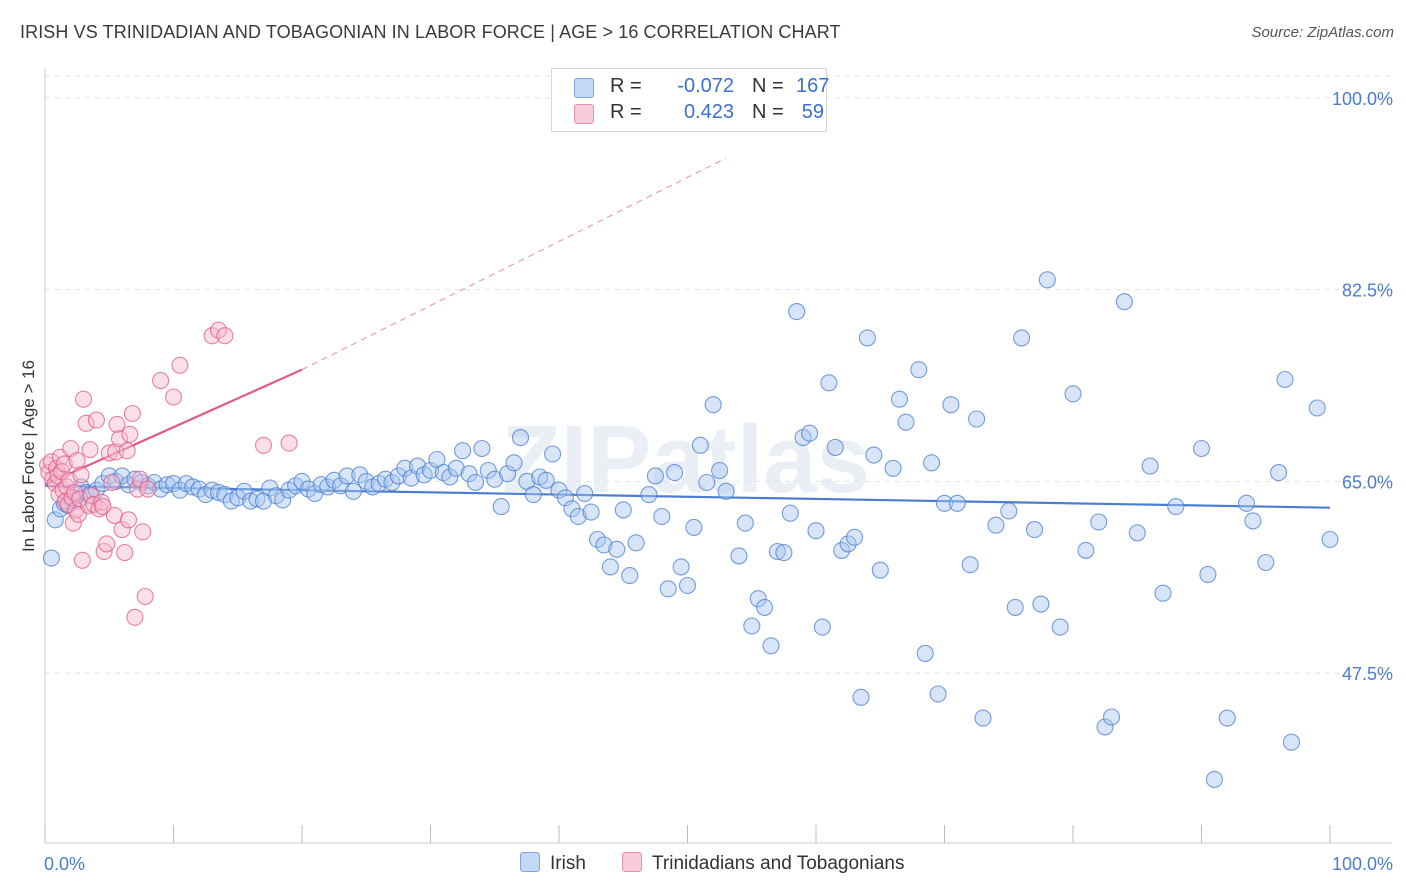 The height and width of the screenshot is (892, 1406). What do you see at coordinates (813, 86) in the screenshot?
I see `legend-n-value: 167` at bounding box center [813, 86].